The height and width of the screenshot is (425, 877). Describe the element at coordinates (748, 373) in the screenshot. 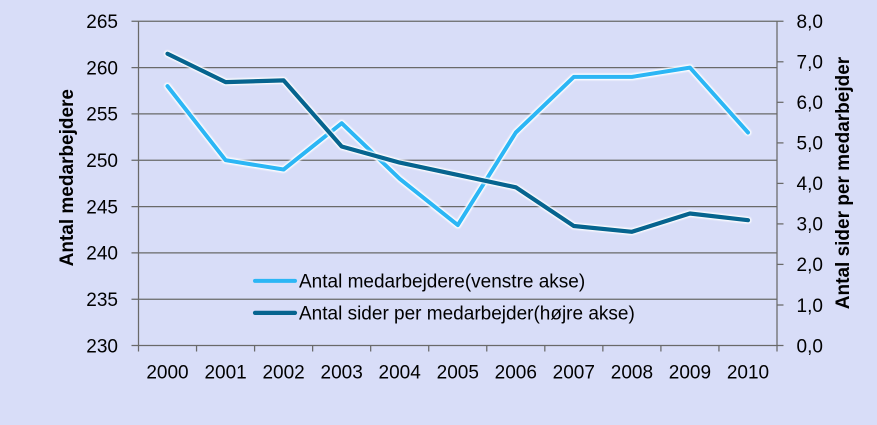

I see `svg-text: 2010` at that location.